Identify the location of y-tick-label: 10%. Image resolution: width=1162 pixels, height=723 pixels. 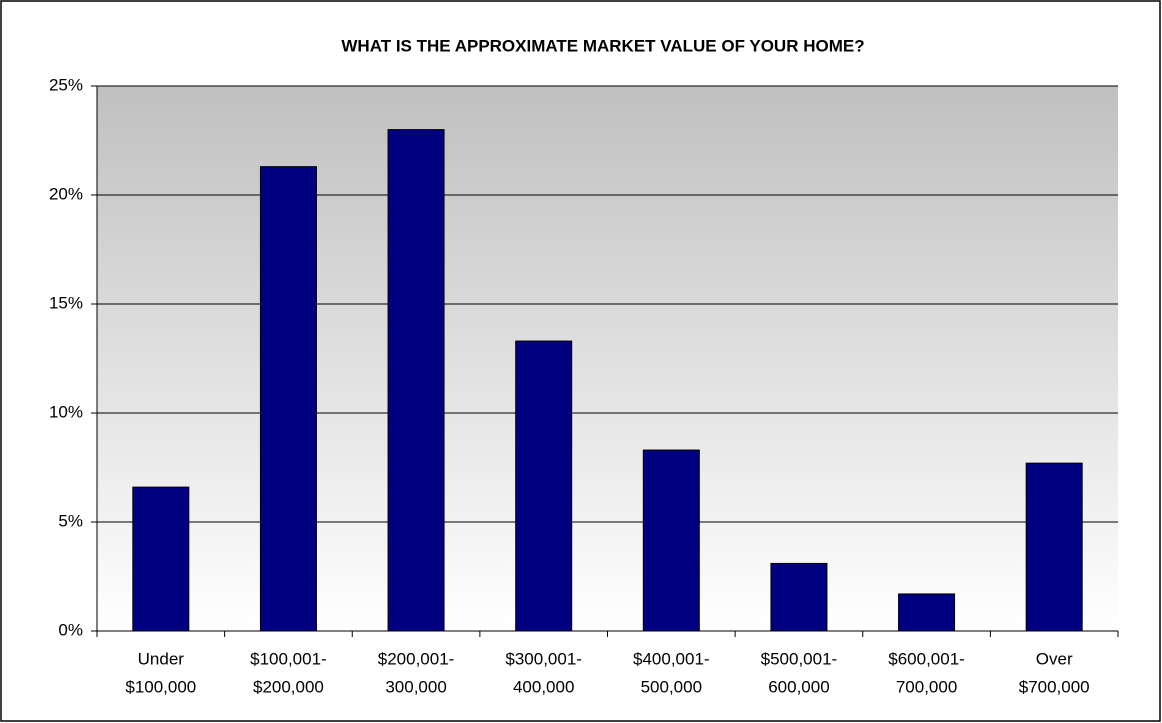
(66, 411).